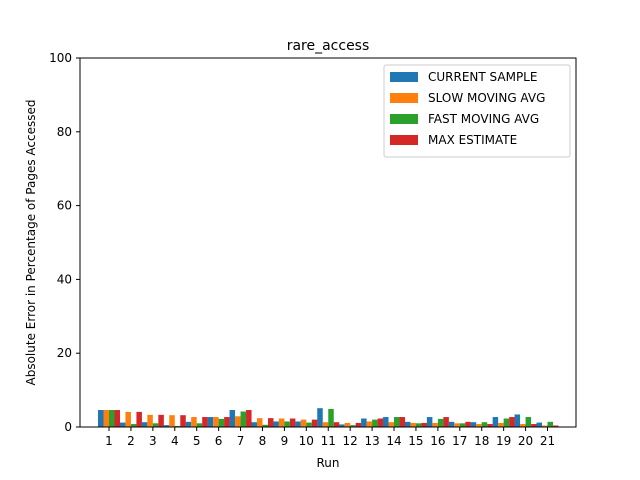 This screenshot has height=480, width=640. What do you see at coordinates (486, 98) in the screenshot?
I see `legend-label: SLOW MOVING AVG` at bounding box center [486, 98].